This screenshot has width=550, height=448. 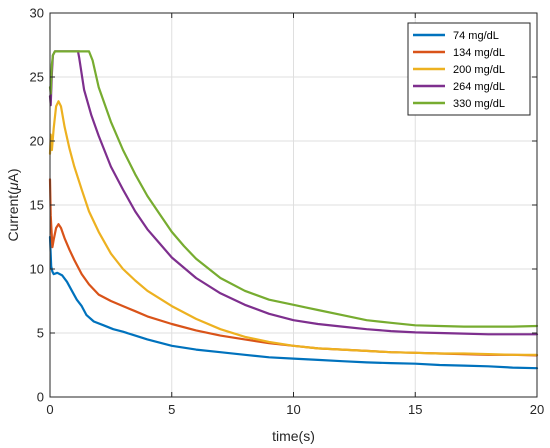 What do you see at coordinates (37, 269) in the screenshot?
I see `y-tick-label: 10` at bounding box center [37, 269].